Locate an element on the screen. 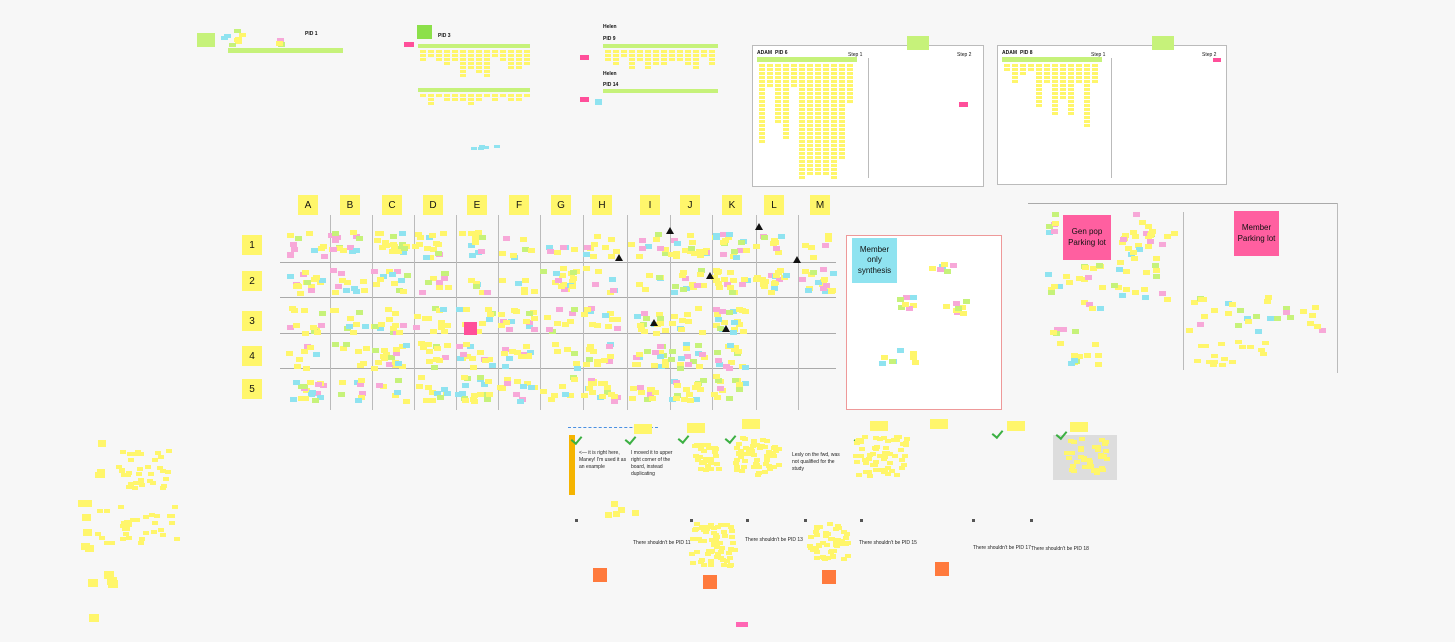 Image resolution: width=1455 pixels, height=642 pixels. column-label: M is located at coordinates (820, 205).